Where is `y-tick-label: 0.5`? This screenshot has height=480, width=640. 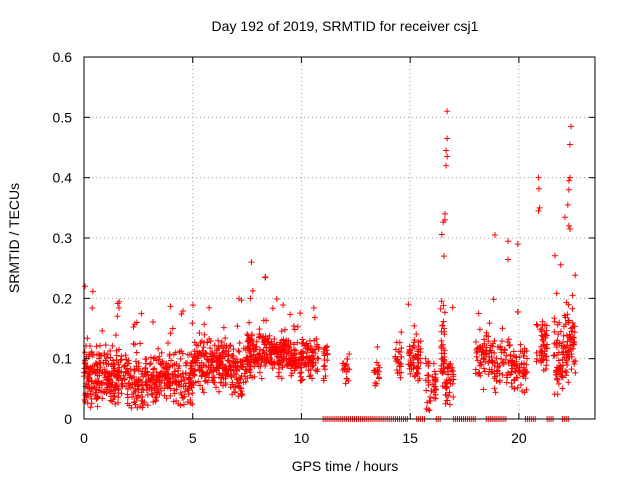 y-tick-label: 0.5 is located at coordinates (63, 117).